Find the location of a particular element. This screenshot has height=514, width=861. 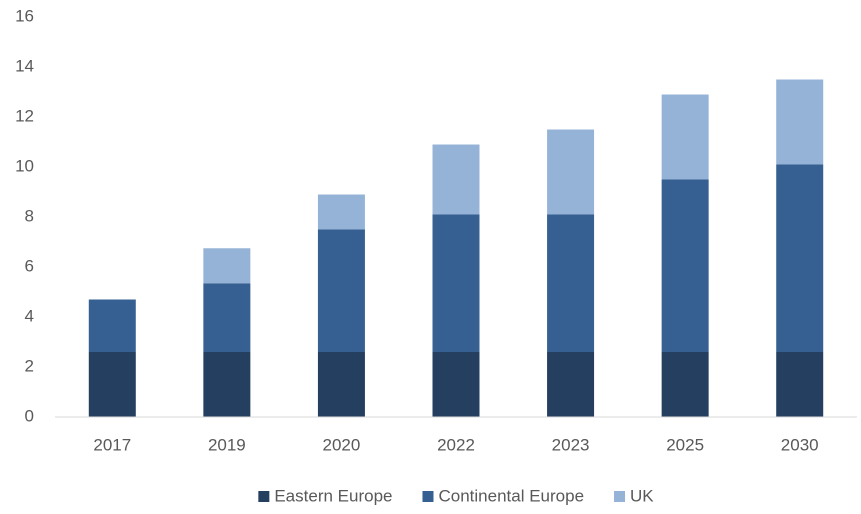

y-tick-label: 0 is located at coordinates (29, 415).